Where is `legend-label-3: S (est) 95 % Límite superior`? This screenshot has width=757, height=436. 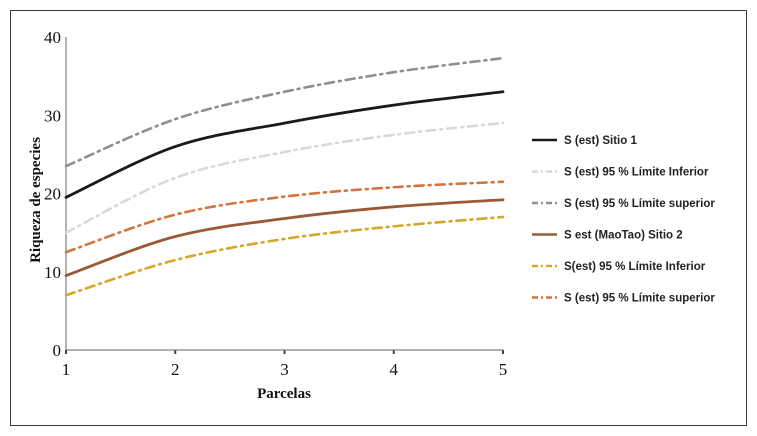 legend-label-3: S (est) 95 % Límite superior is located at coordinates (639, 204).